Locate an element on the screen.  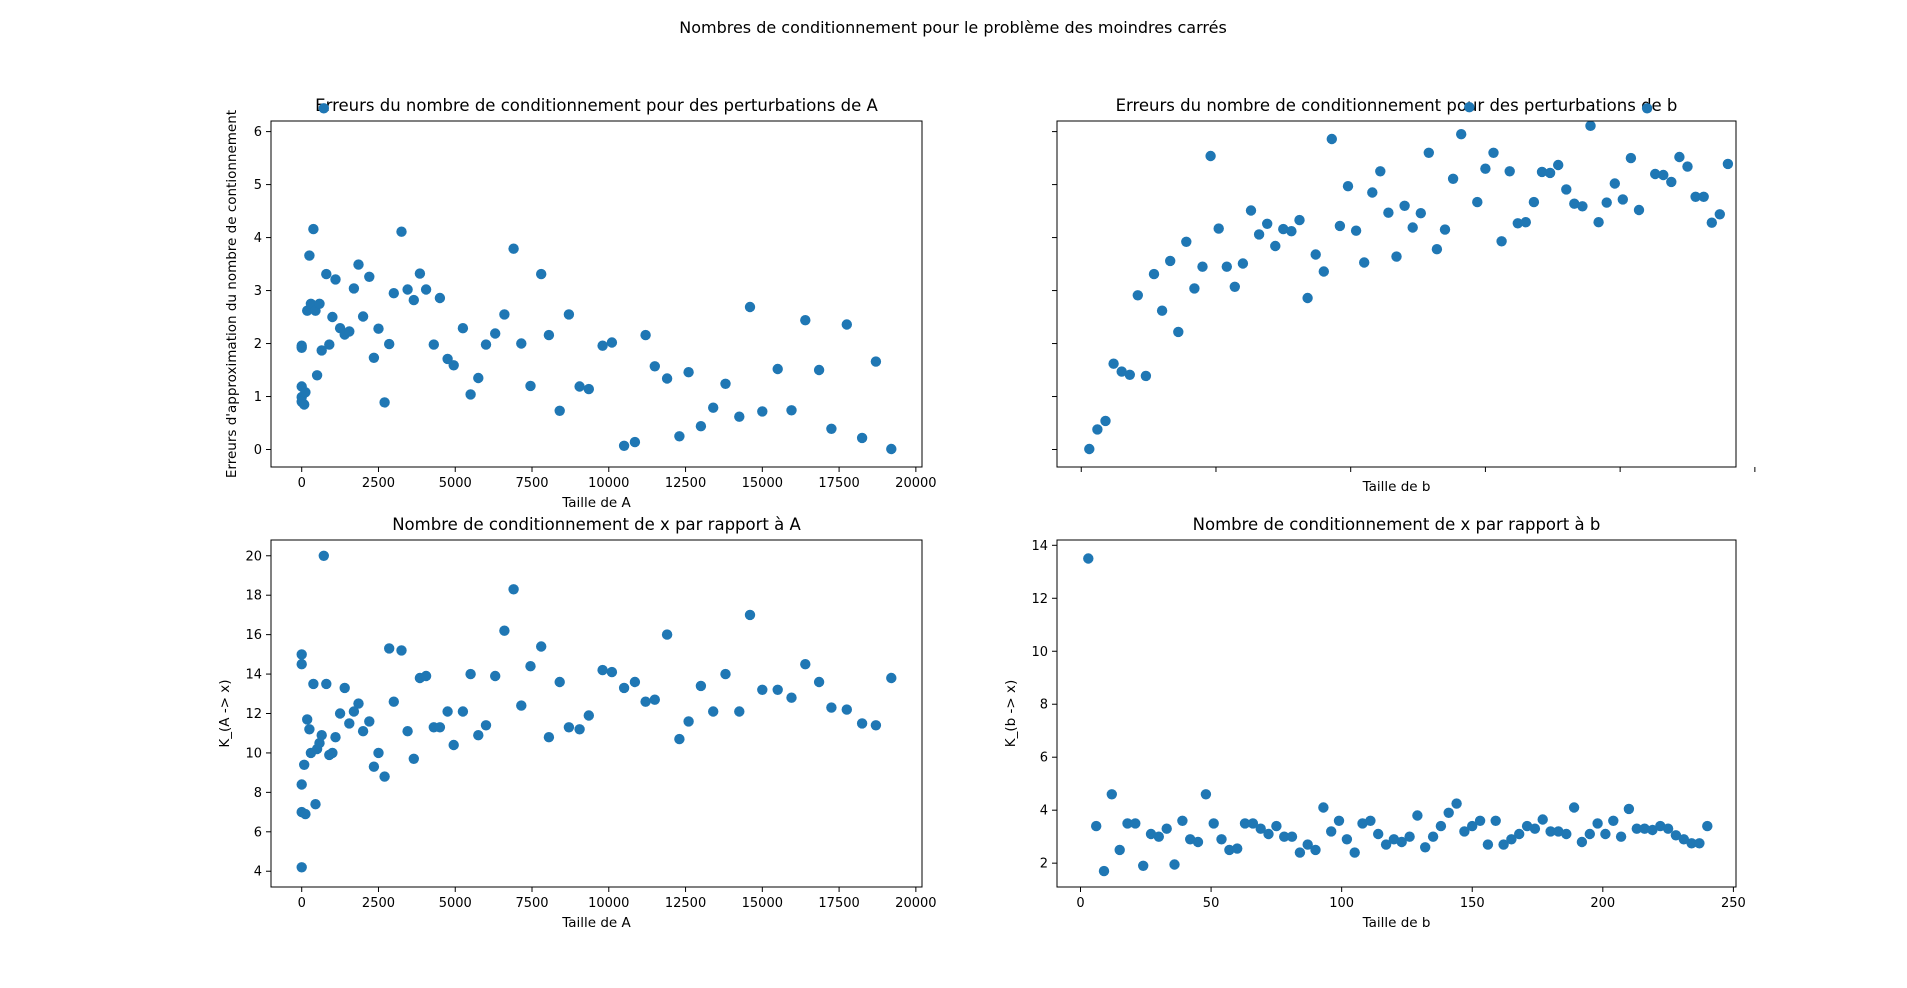
axes-frame is located at coordinates (1396, 713).